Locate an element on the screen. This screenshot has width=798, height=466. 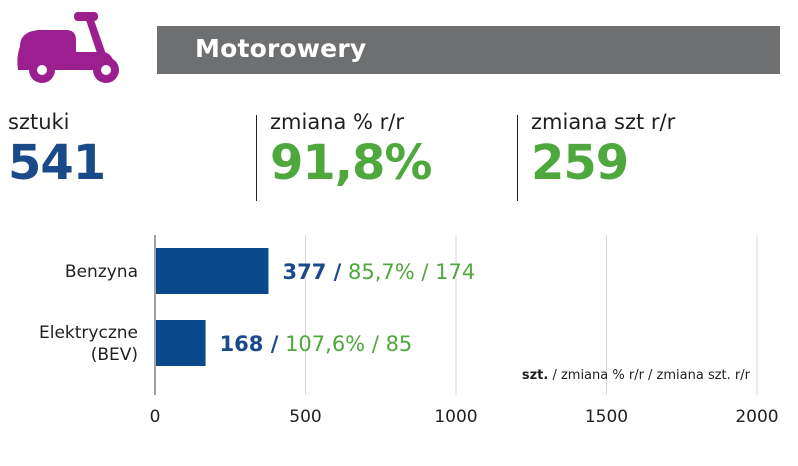
category-label: Benzyna is located at coordinates (101, 272).